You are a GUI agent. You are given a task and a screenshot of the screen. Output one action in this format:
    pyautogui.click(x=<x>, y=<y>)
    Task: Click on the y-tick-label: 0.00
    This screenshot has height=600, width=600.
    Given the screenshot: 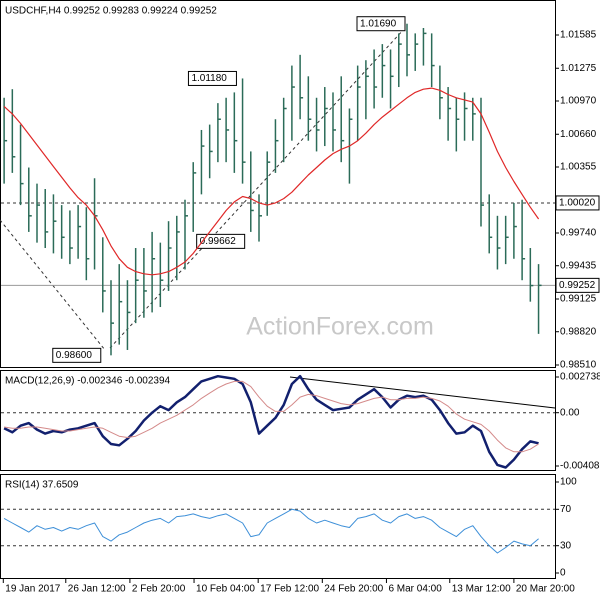 What is the action you would take?
    pyautogui.click(x=570, y=412)
    